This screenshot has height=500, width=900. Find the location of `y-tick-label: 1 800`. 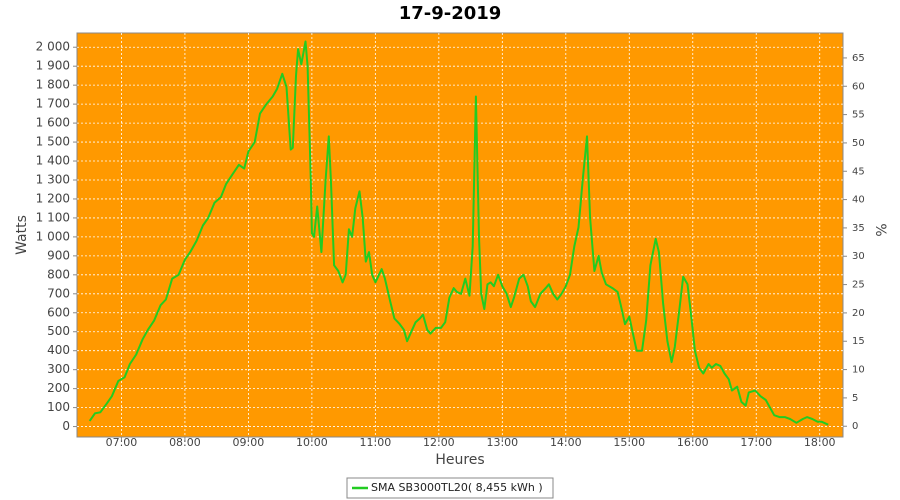

y-tick-label: 1 800 is located at coordinates (53, 85).